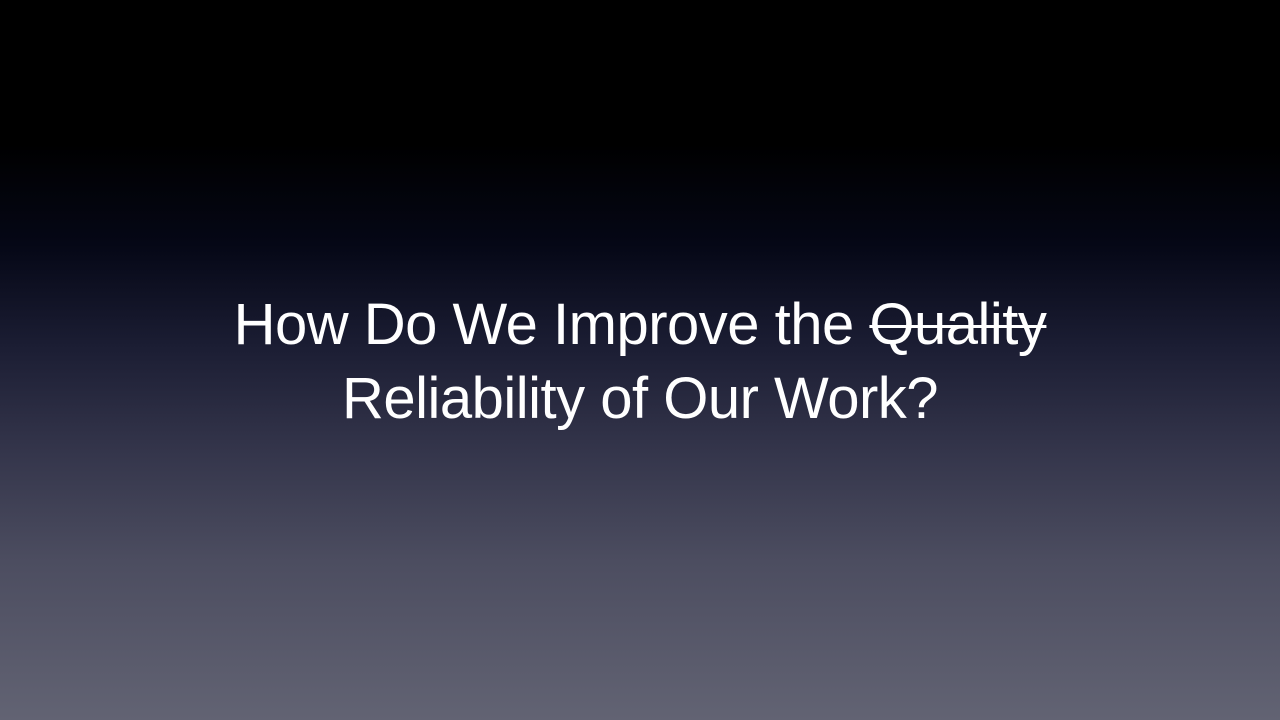 The image size is (1280, 720). Describe the element at coordinates (640, 398) in the screenshot. I see `title-line-2: Reliability of Our Work?` at that location.